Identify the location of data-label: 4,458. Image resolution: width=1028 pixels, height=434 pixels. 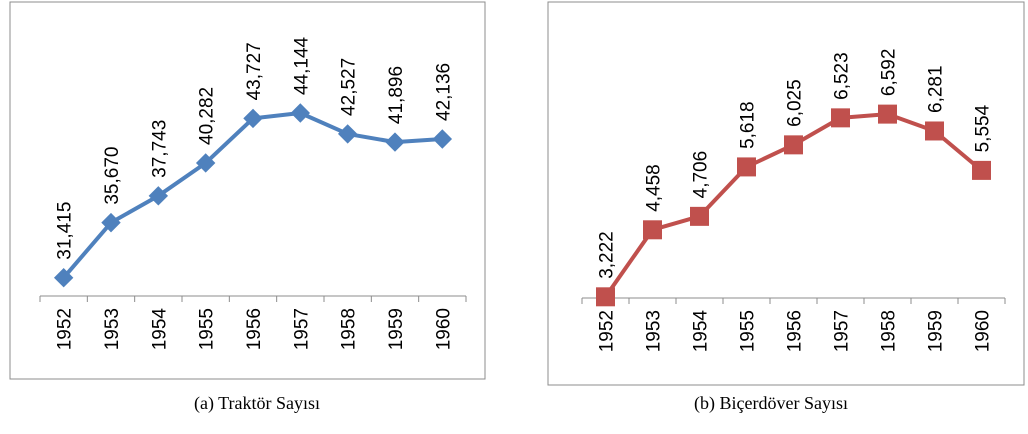
(654, 188).